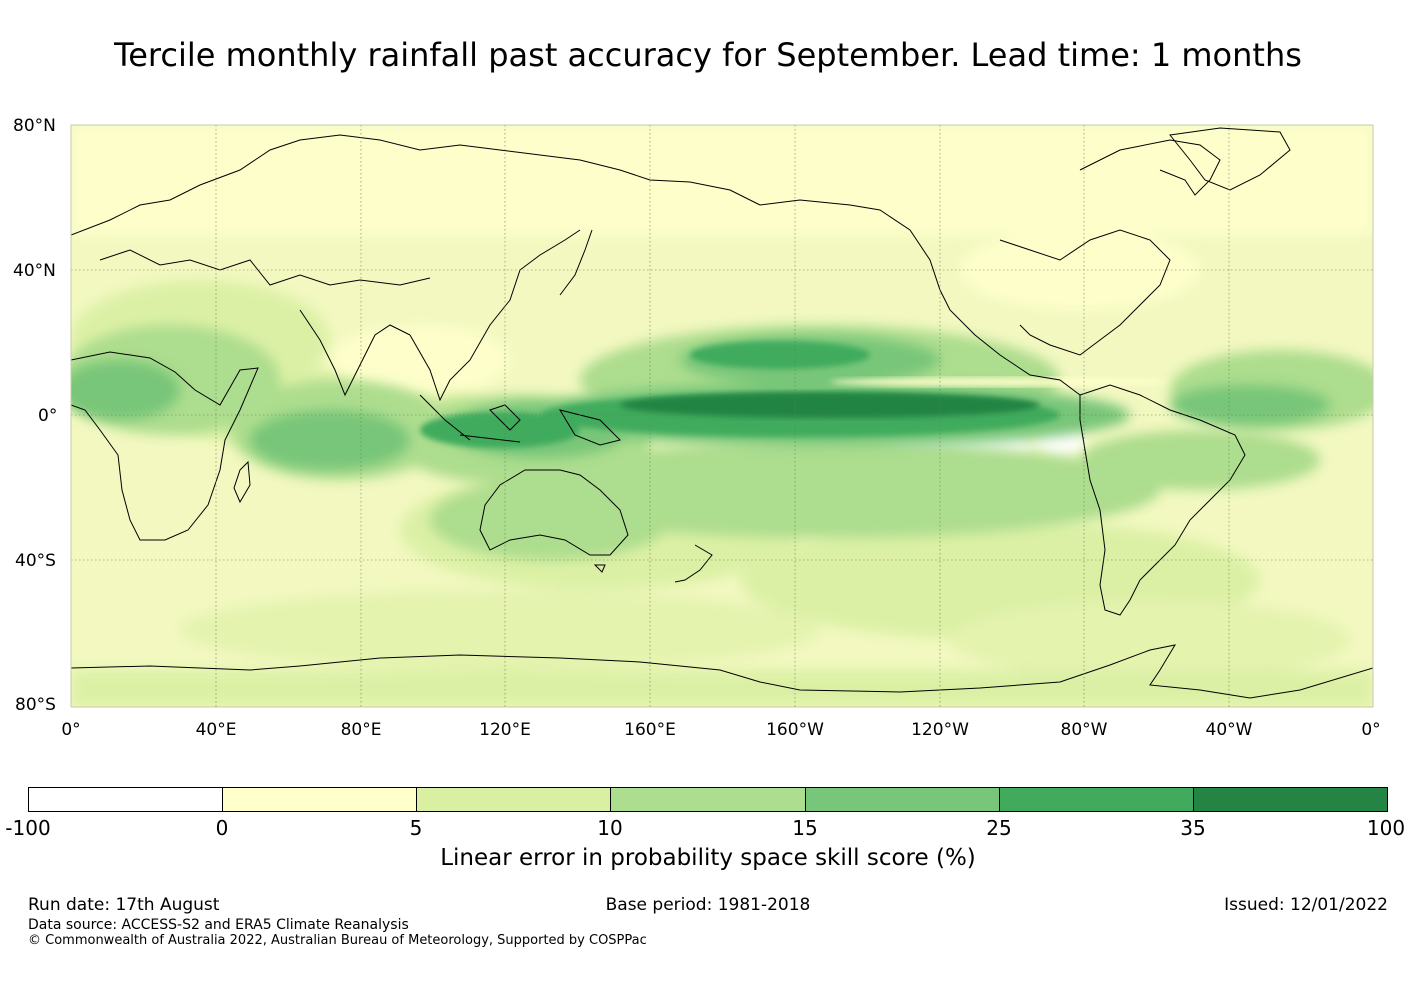  What do you see at coordinates (708, 905) in the screenshot?
I see `base-period: Base period: 1981-2018` at bounding box center [708, 905].